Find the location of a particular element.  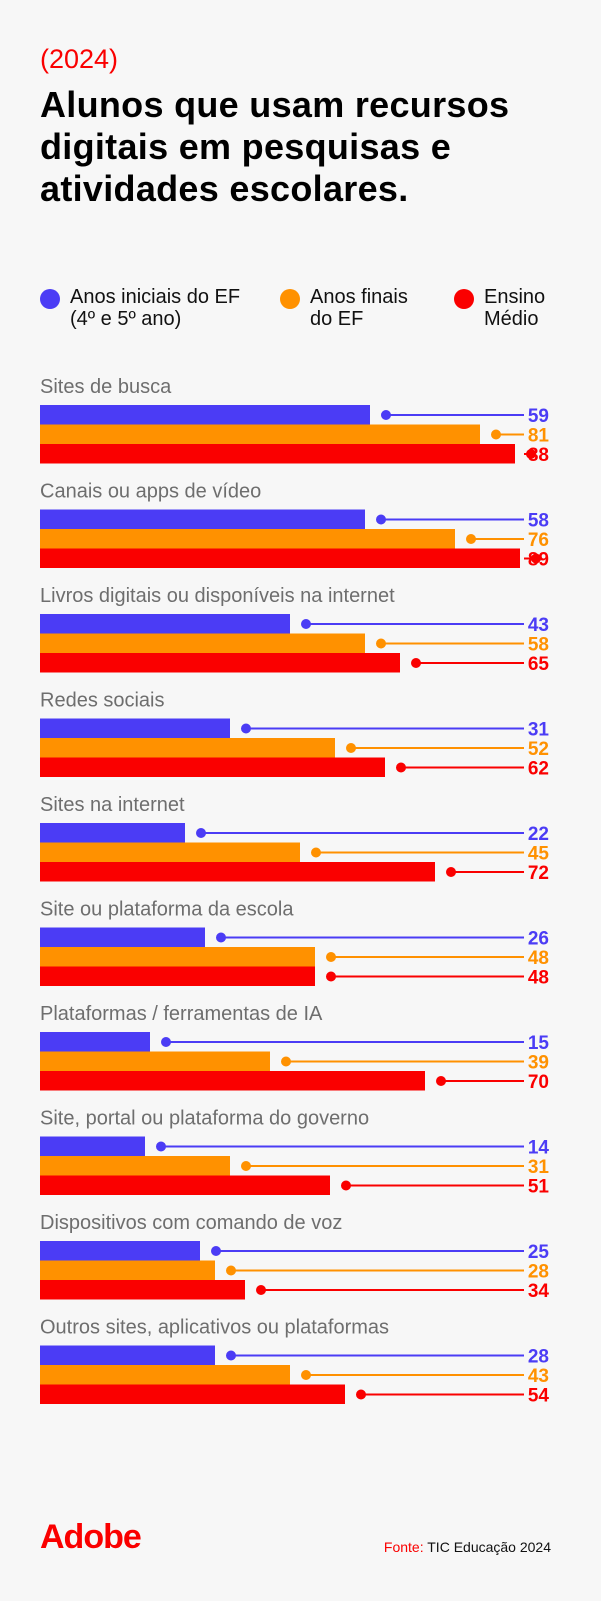

category-label: Canais ou apps de vídeo is located at coordinates (150, 492).